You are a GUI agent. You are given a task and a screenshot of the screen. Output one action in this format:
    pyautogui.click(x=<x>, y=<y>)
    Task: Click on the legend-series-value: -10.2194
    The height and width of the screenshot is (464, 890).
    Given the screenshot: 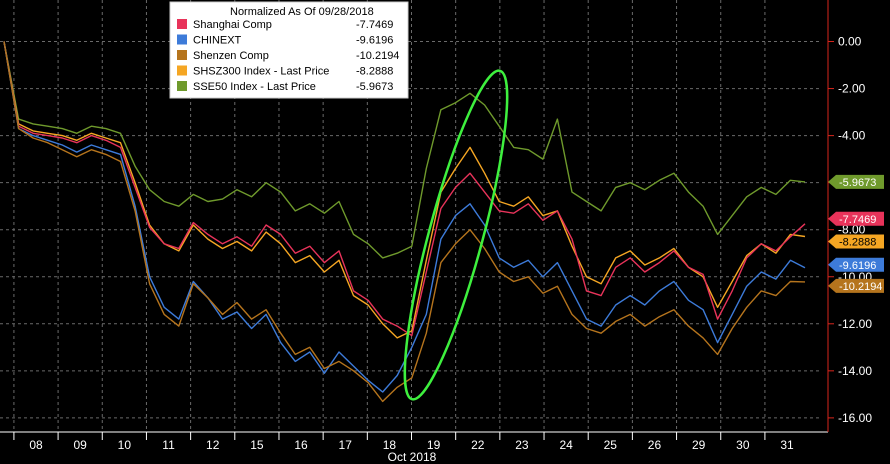 What is the action you would take?
    pyautogui.click(x=377, y=56)
    